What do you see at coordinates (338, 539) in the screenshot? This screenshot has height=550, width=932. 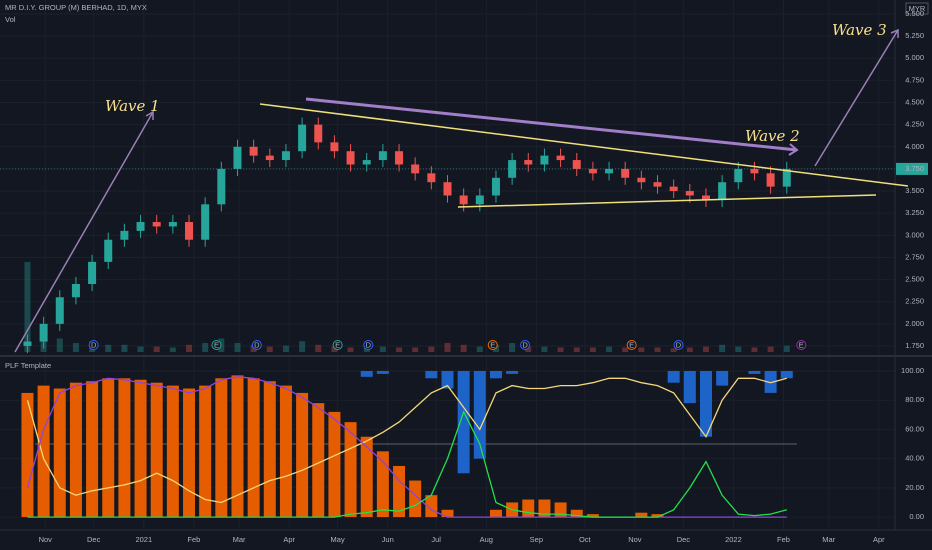 I see `x-tick-label: May` at bounding box center [338, 539].